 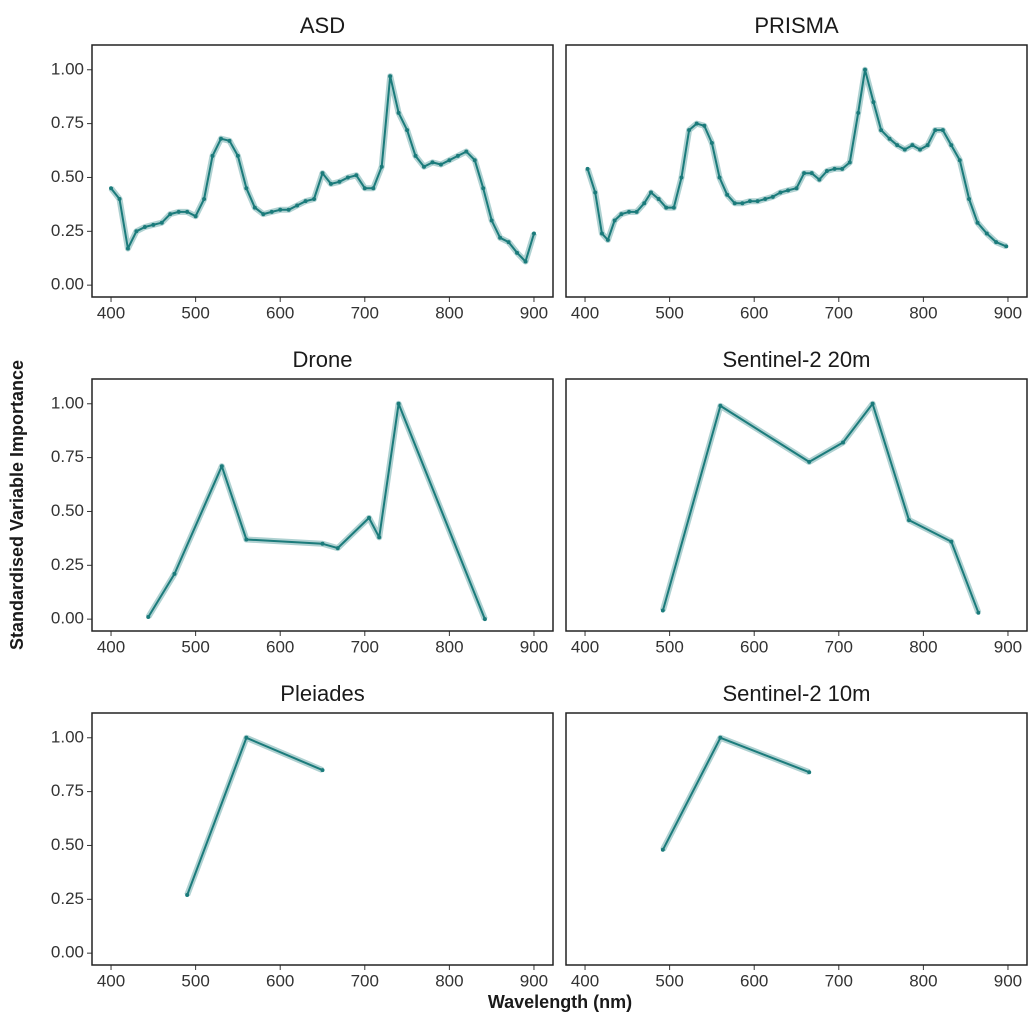 What do you see at coordinates (323, 359) in the screenshot?
I see `panel-title: Drone` at bounding box center [323, 359].